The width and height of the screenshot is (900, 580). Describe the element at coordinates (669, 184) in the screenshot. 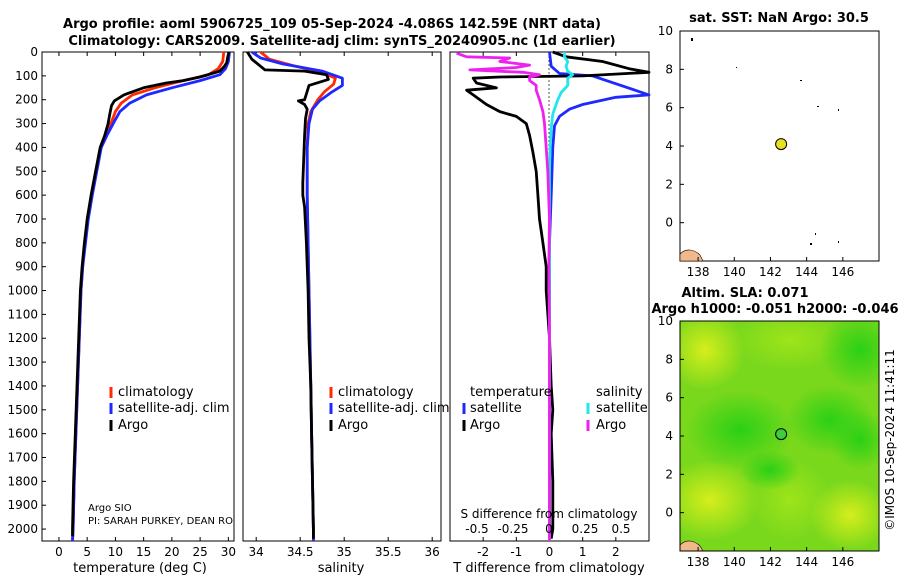

I see `map-y-tick-label: 2` at that location.